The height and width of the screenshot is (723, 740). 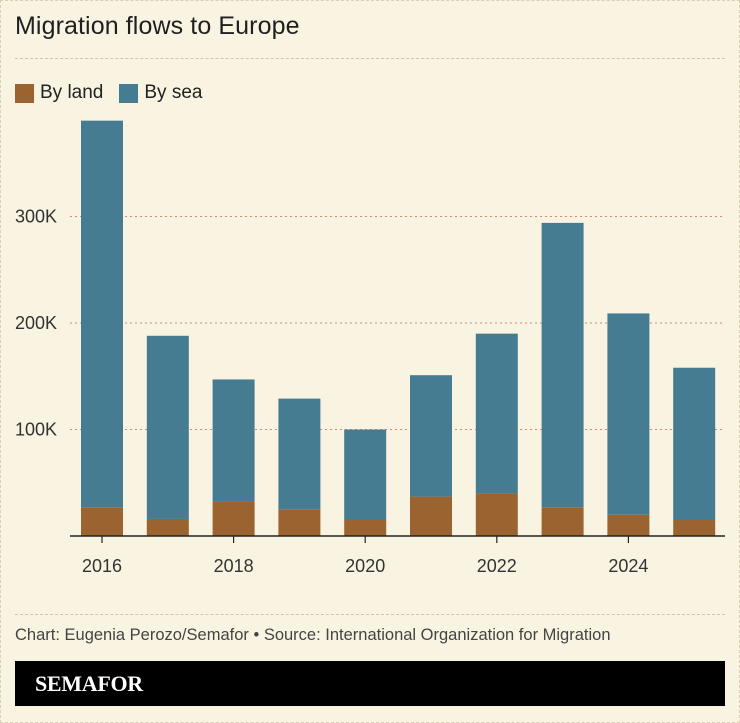 I want to click on x-tick-label-2024: 2024, so click(x=628, y=566).